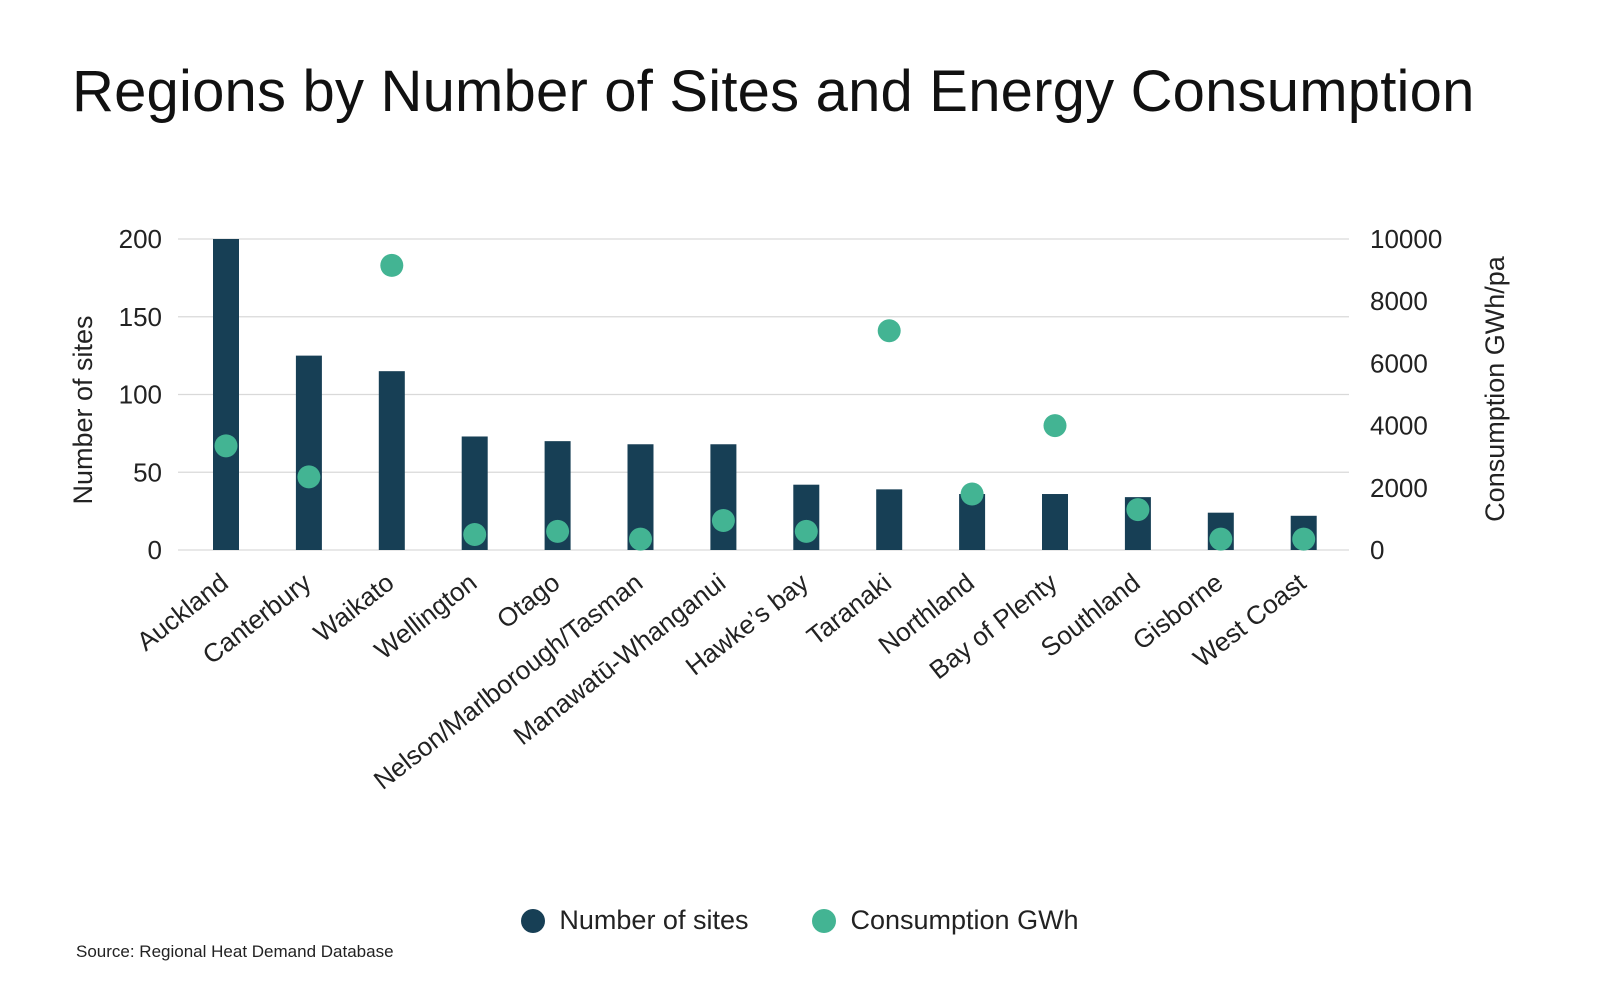 This screenshot has height=994, width=1600. What do you see at coordinates (1495, 388) in the screenshot?
I see `y-axis-title-right: Consumption GWh/pa` at bounding box center [1495, 388].